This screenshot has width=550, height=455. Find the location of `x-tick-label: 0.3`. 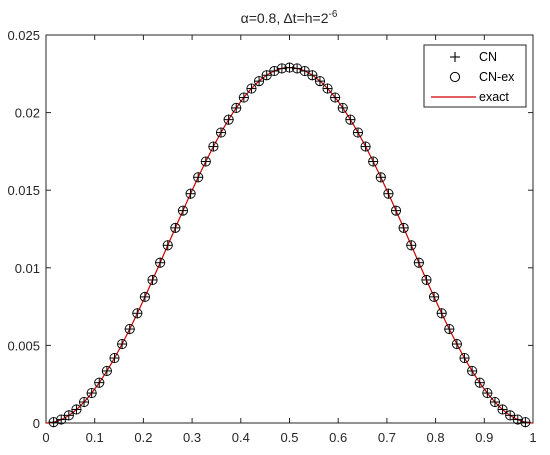

x-tick-label: 0.3 is located at coordinates (192, 437).